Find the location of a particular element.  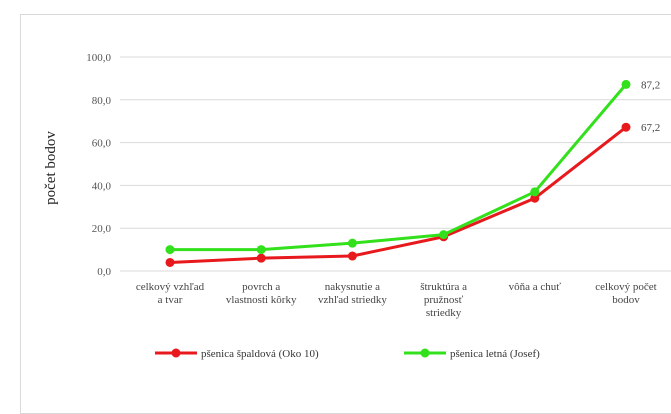

x-category-label: povrch a vlastnosti kôrky is located at coordinates (261, 293).